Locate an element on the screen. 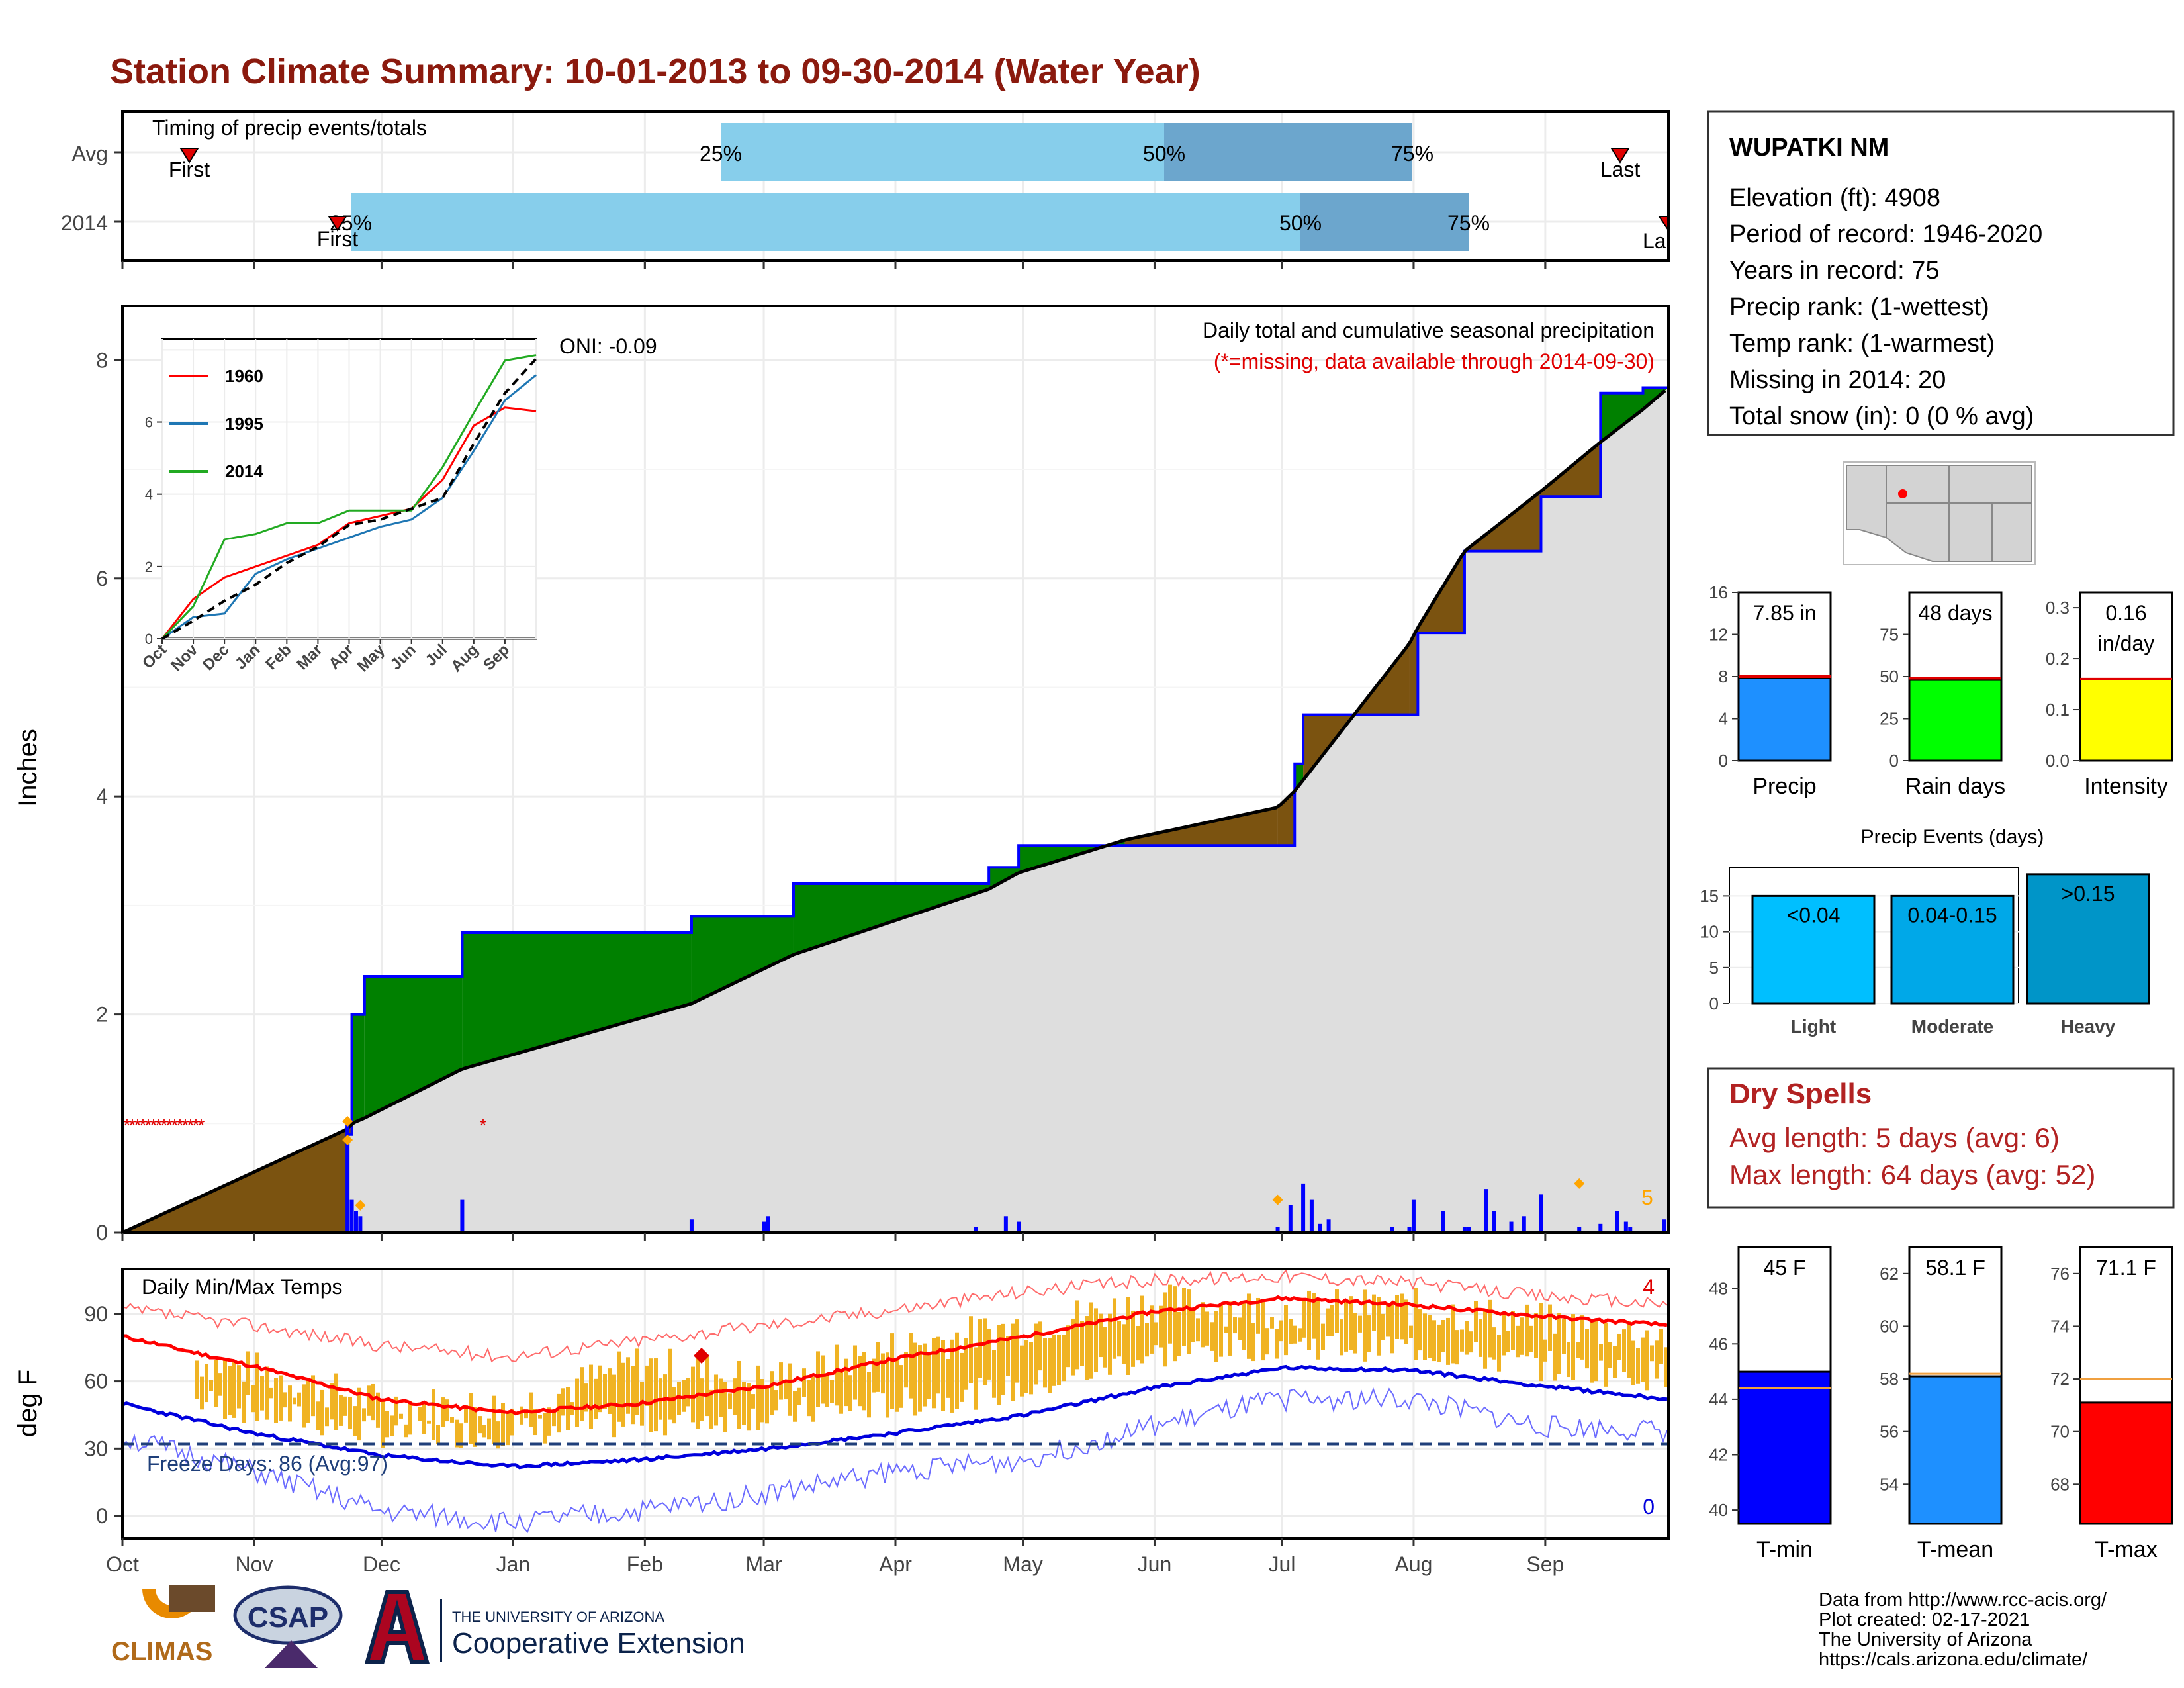 The image size is (2184, 1688). mini-bar-value is located at coordinates (1784, 1447).